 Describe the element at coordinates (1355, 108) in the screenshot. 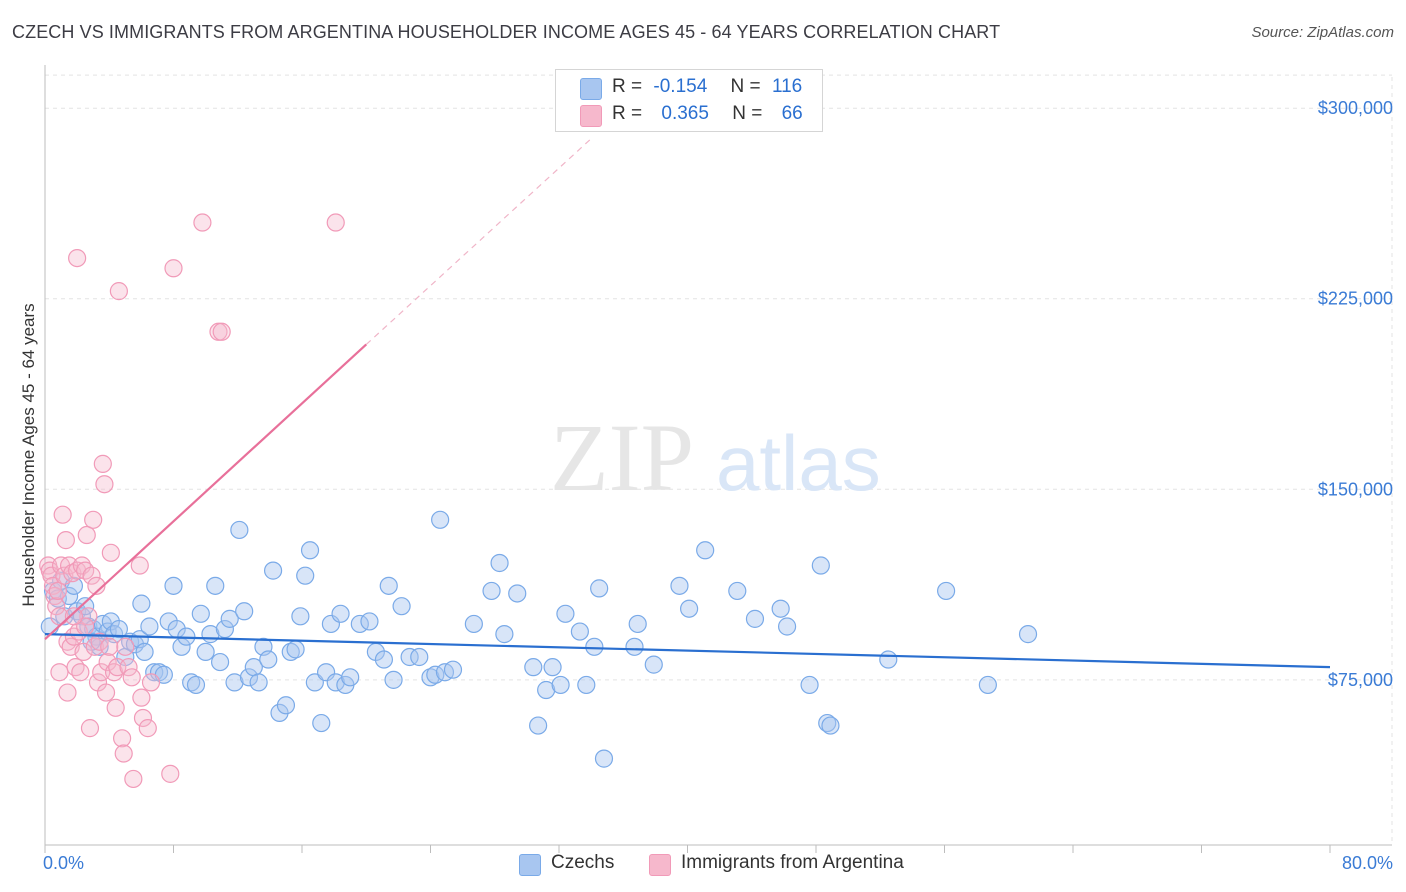

I see `y-tick-label: $300,000` at that location.